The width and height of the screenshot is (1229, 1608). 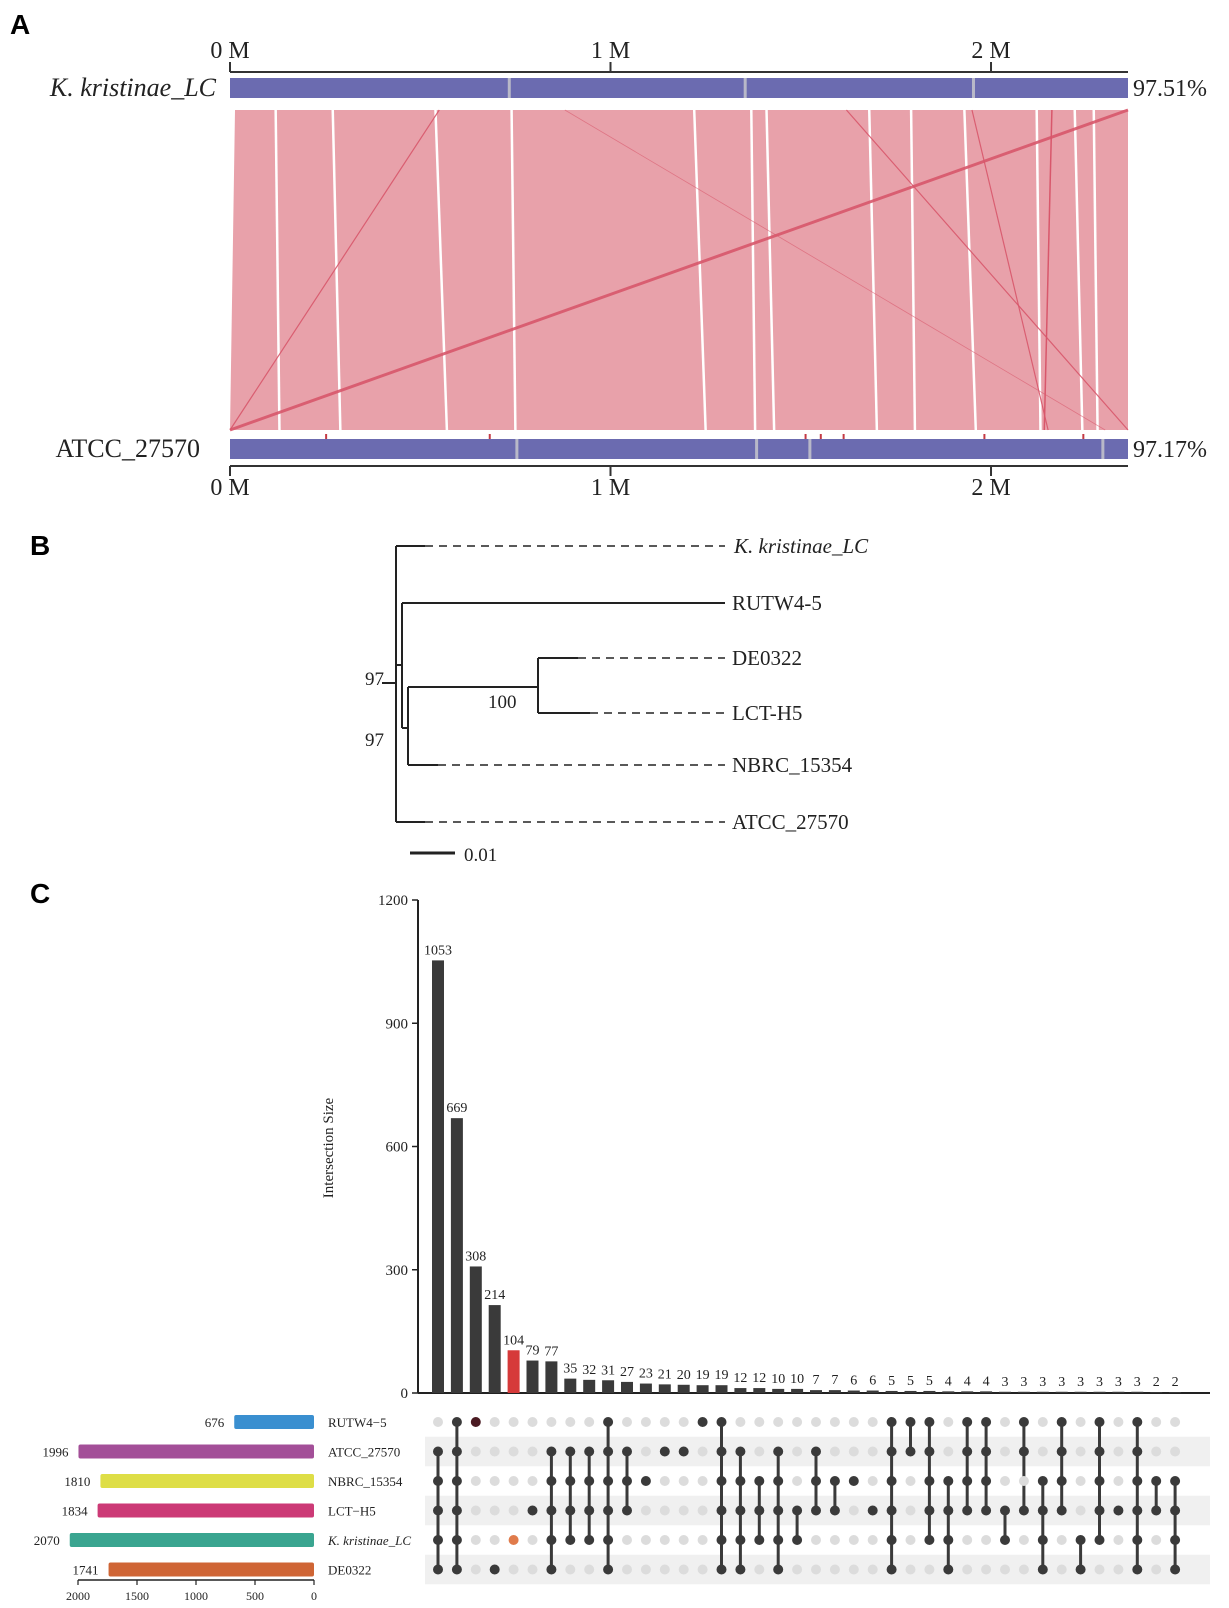 What do you see at coordinates (679, 449) in the screenshot?
I see `bottom-genome-bar` at bounding box center [679, 449].